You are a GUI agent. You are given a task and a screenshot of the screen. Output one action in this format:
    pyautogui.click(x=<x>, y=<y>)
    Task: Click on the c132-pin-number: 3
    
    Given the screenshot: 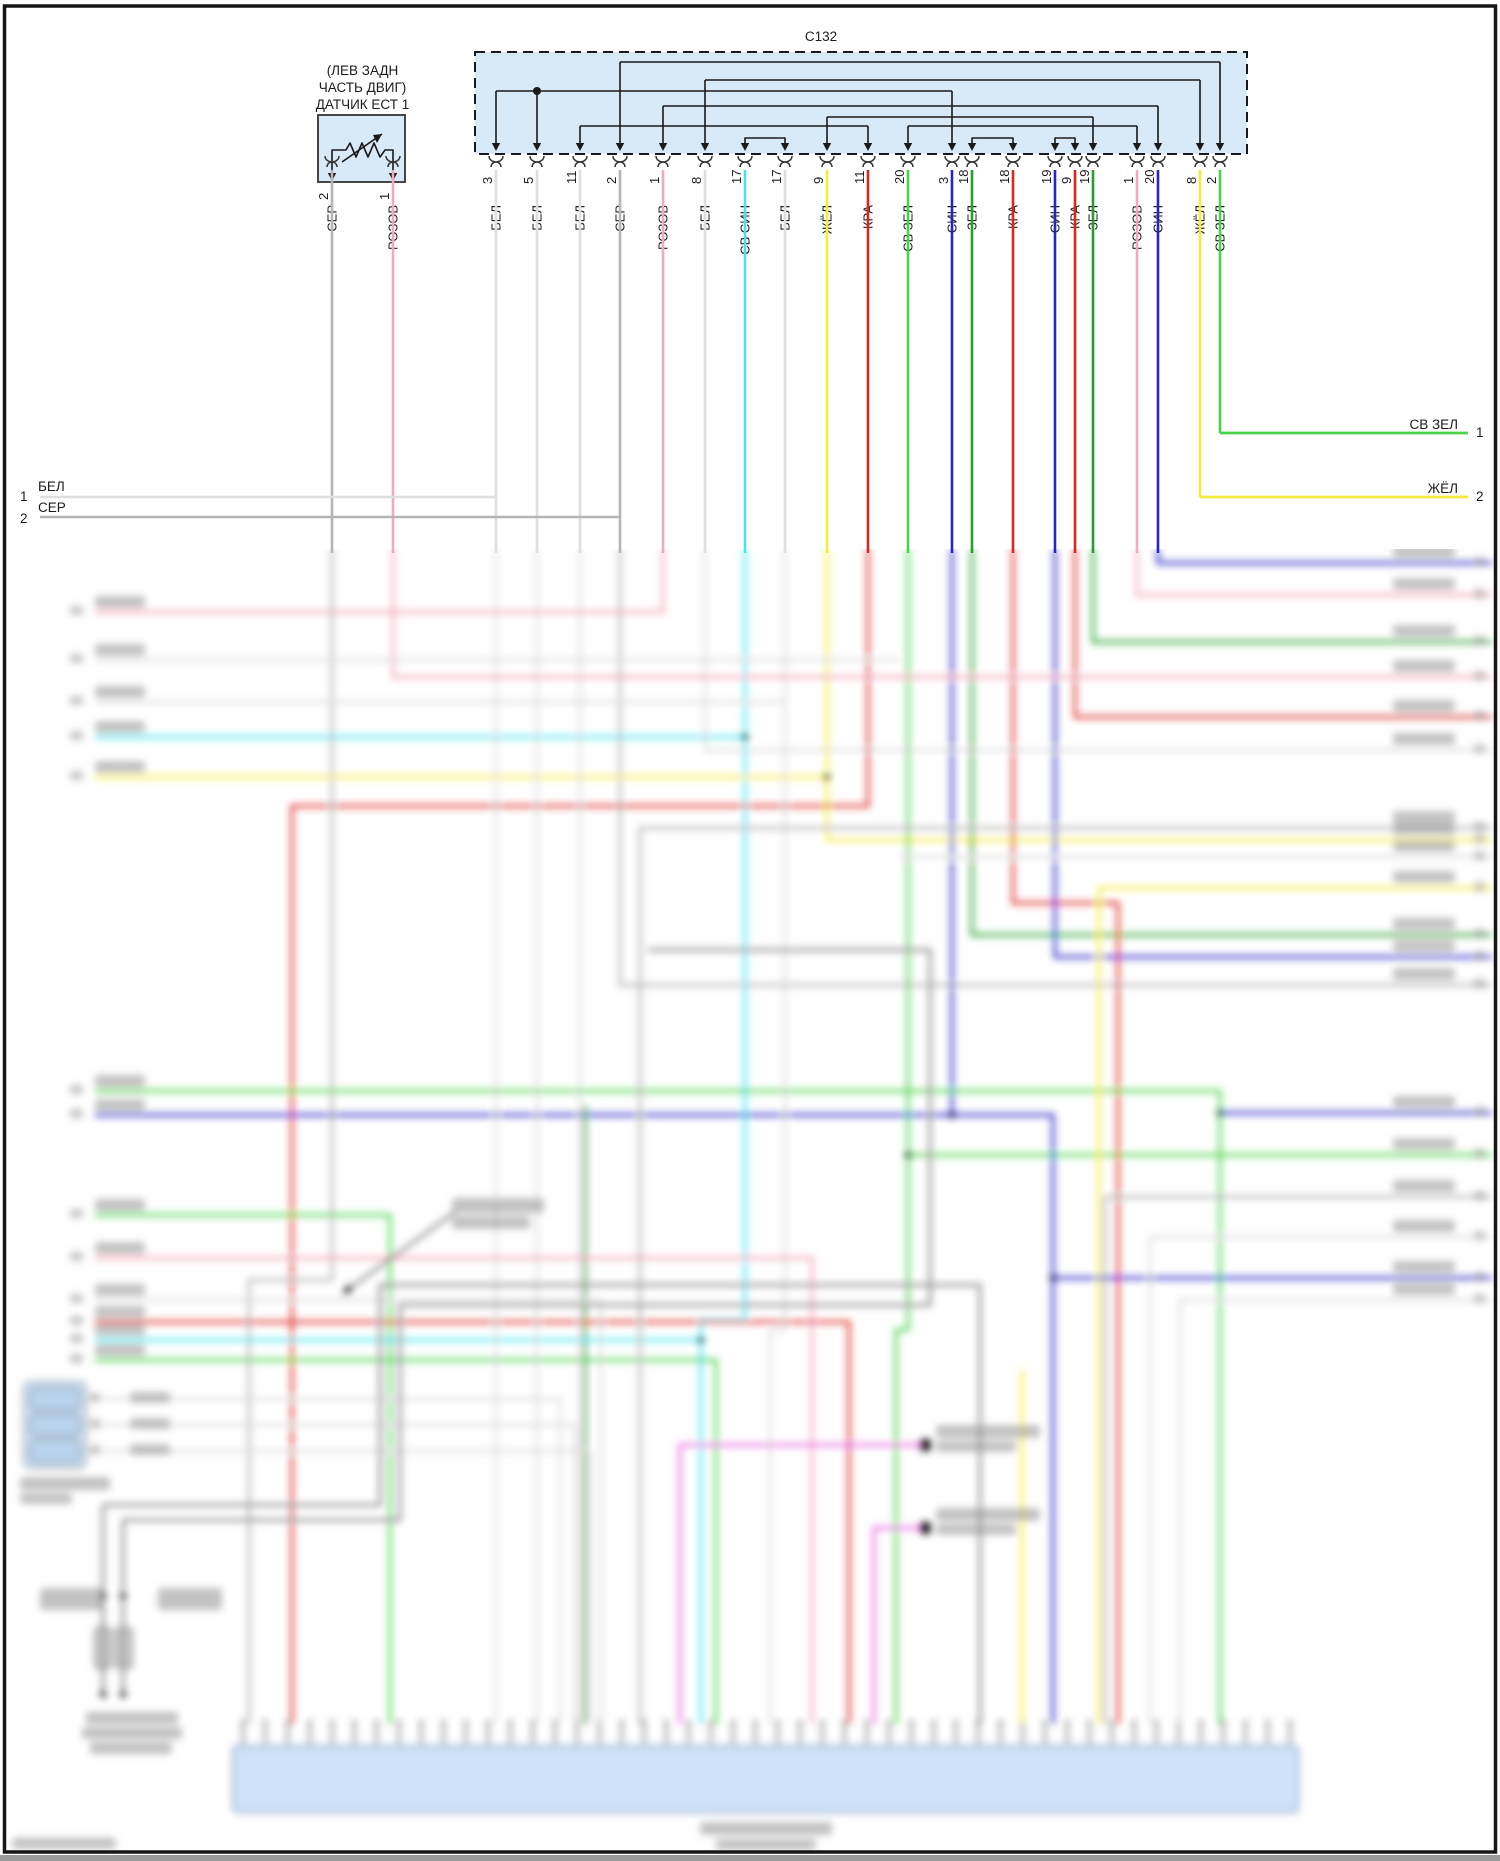 What is the action you would take?
    pyautogui.click(x=943, y=180)
    